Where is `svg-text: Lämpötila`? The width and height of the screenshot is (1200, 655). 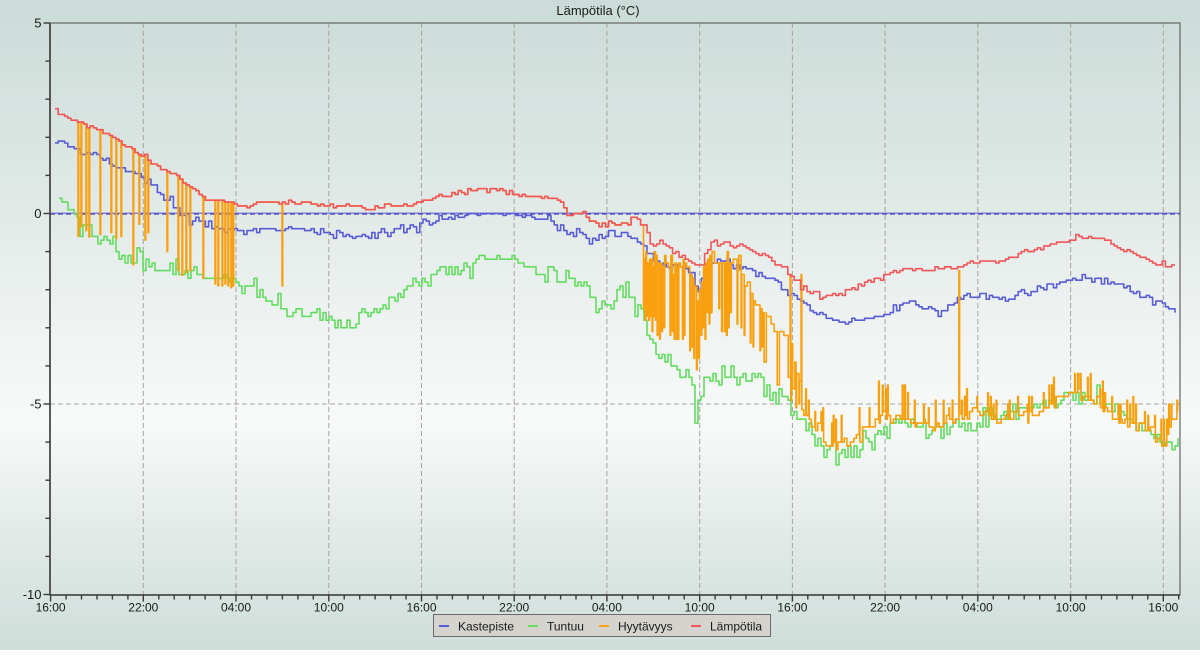 svg-text: Lämpötila is located at coordinates (736, 627).